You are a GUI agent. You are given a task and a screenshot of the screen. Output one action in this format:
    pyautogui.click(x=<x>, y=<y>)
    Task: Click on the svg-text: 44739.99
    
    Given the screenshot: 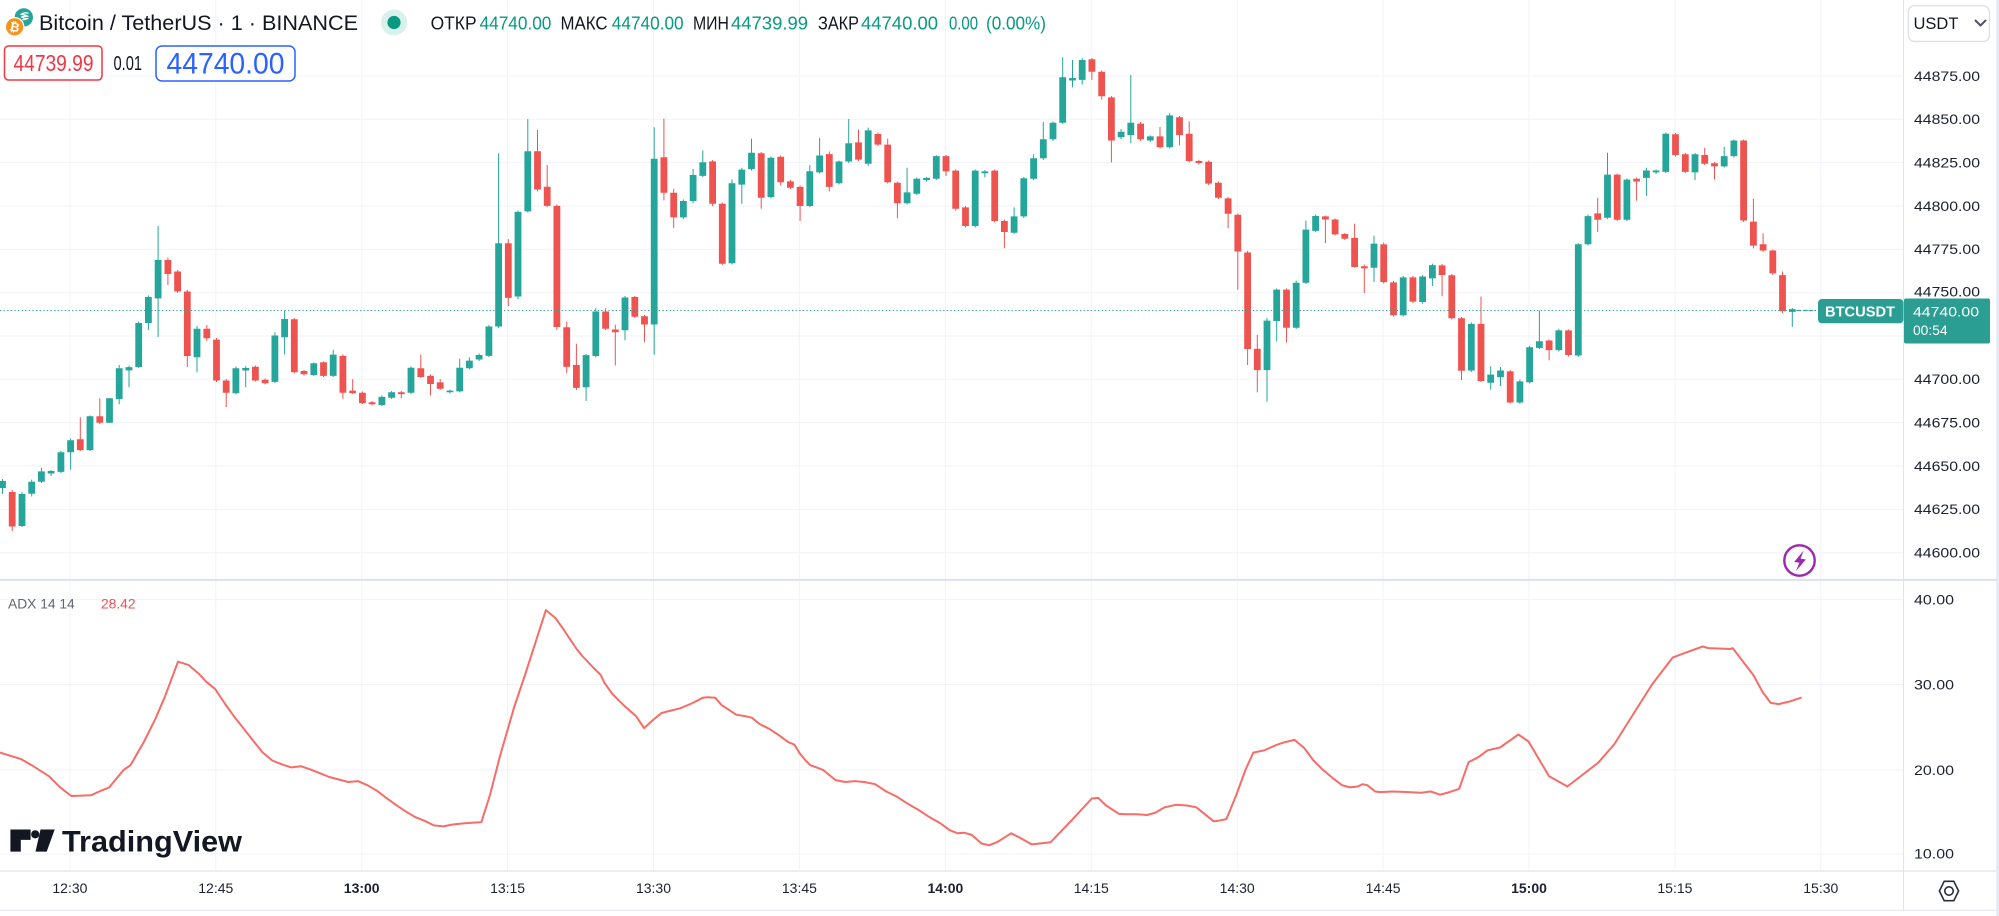 What is the action you would take?
    pyautogui.click(x=54, y=63)
    